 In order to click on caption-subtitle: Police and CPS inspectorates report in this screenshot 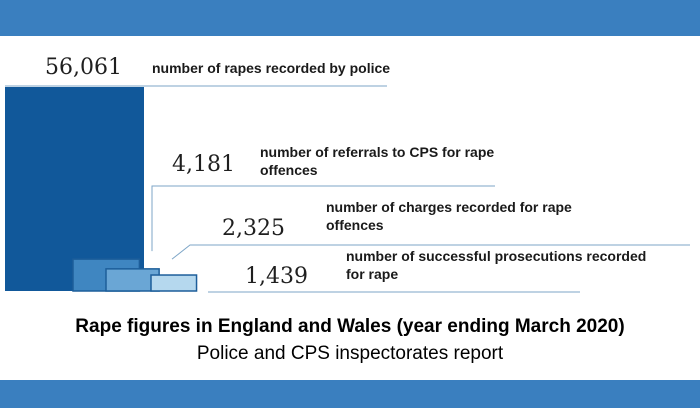, I will do `click(350, 353)`.